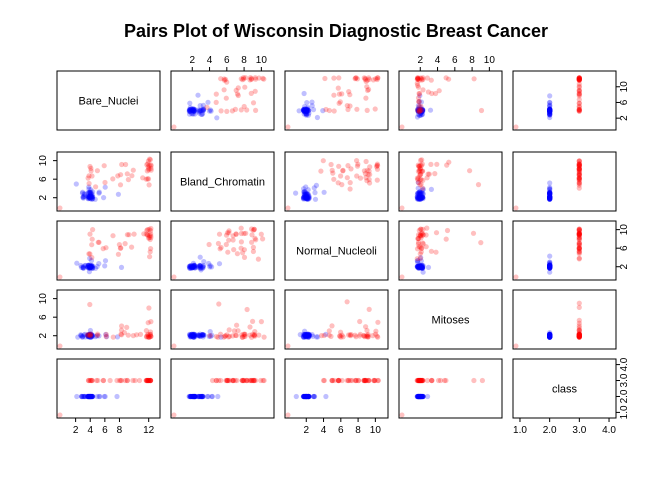  I want to click on panel-class-vs-Mitoses, so click(450, 388).